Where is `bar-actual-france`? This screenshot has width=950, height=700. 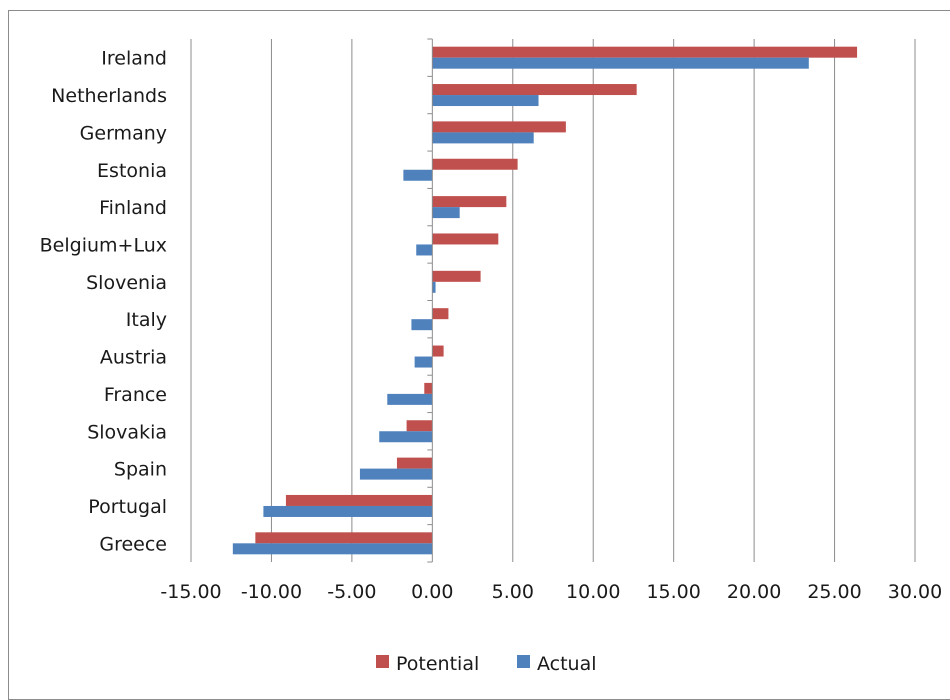
bar-actual-france is located at coordinates (410, 399).